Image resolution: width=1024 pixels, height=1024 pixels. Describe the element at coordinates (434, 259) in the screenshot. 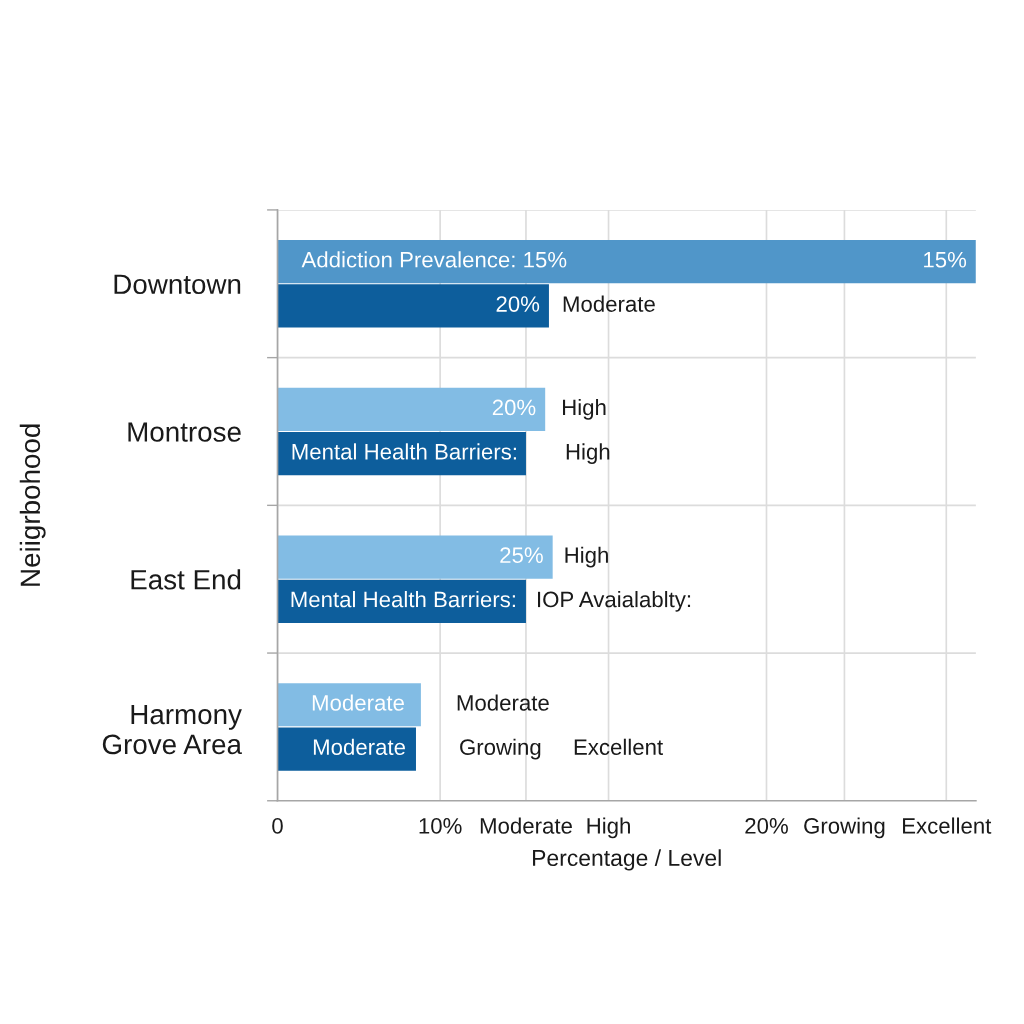

I see `annotation: Addiction Prevalence: 15%` at that location.